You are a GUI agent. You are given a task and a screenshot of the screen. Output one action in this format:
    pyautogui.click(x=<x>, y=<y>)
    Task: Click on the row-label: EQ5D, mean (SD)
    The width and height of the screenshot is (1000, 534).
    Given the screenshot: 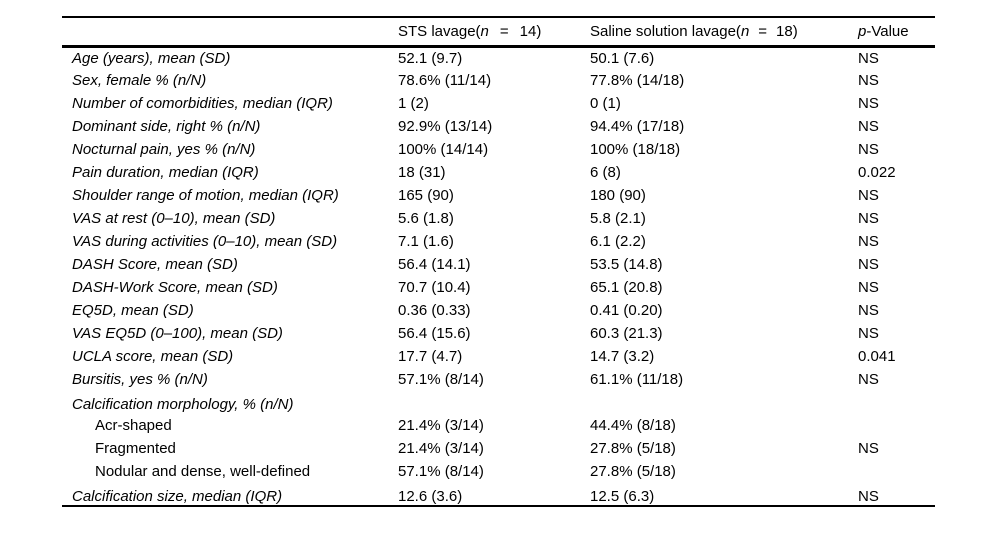 What is the action you would take?
    pyautogui.click(x=133, y=310)
    